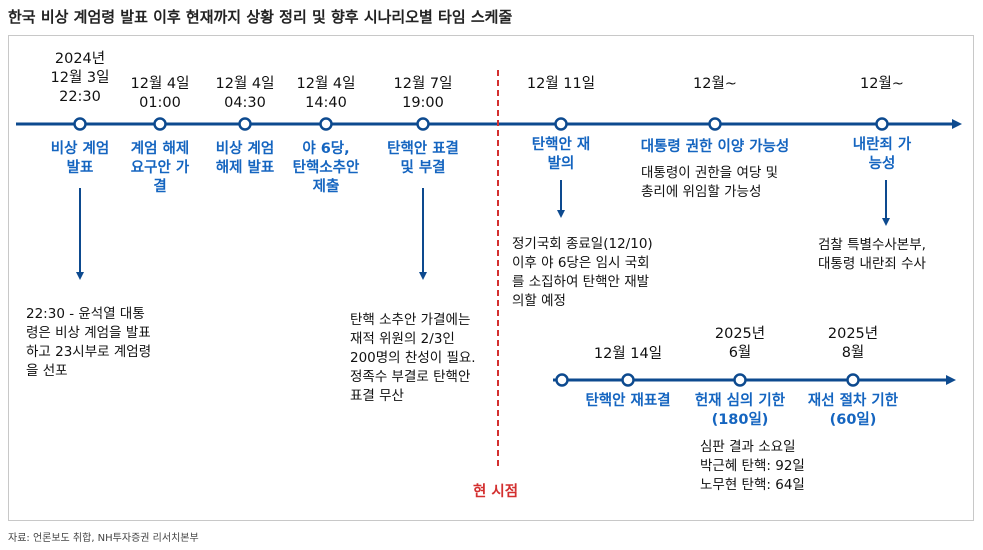  What do you see at coordinates (423, 124) in the screenshot?
I see `dot-dec7` at bounding box center [423, 124].